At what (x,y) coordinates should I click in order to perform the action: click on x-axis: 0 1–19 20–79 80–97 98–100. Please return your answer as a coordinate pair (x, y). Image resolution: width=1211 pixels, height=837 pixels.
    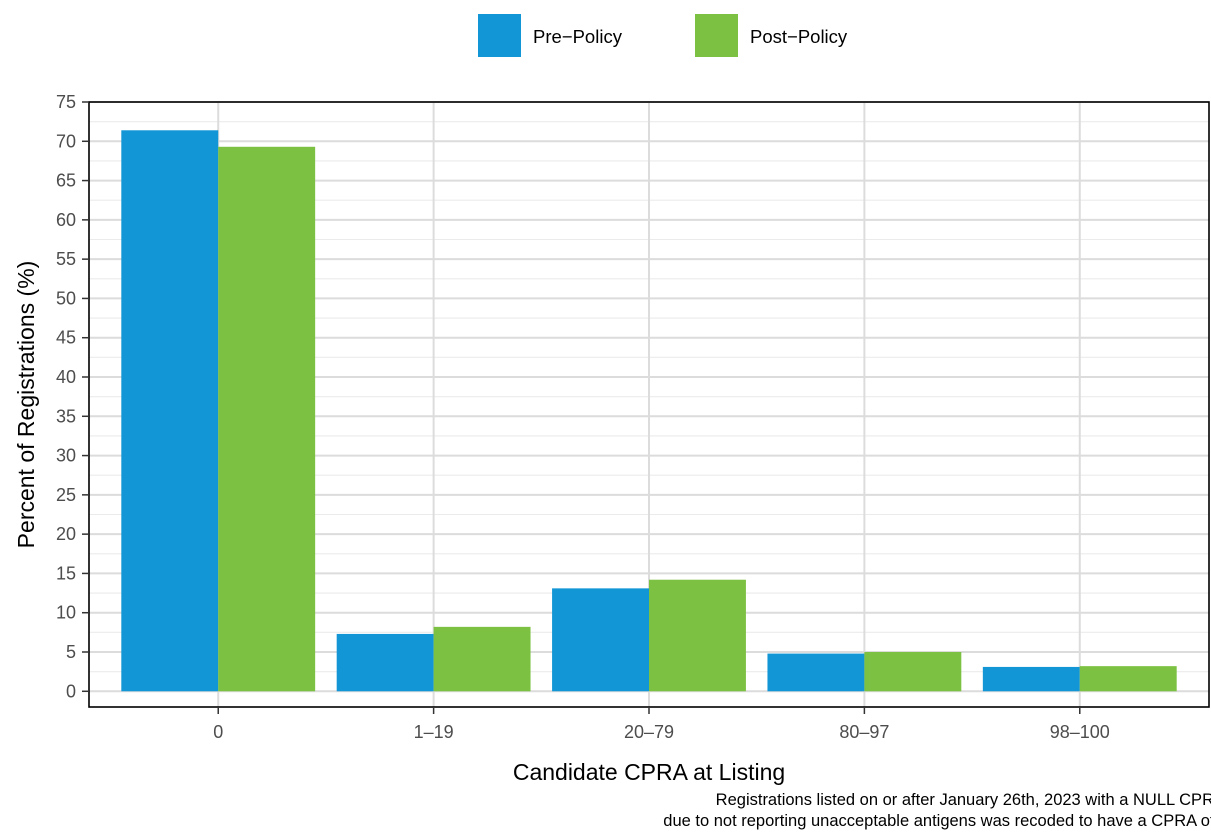
    Looking at the image, I should click on (661, 724).